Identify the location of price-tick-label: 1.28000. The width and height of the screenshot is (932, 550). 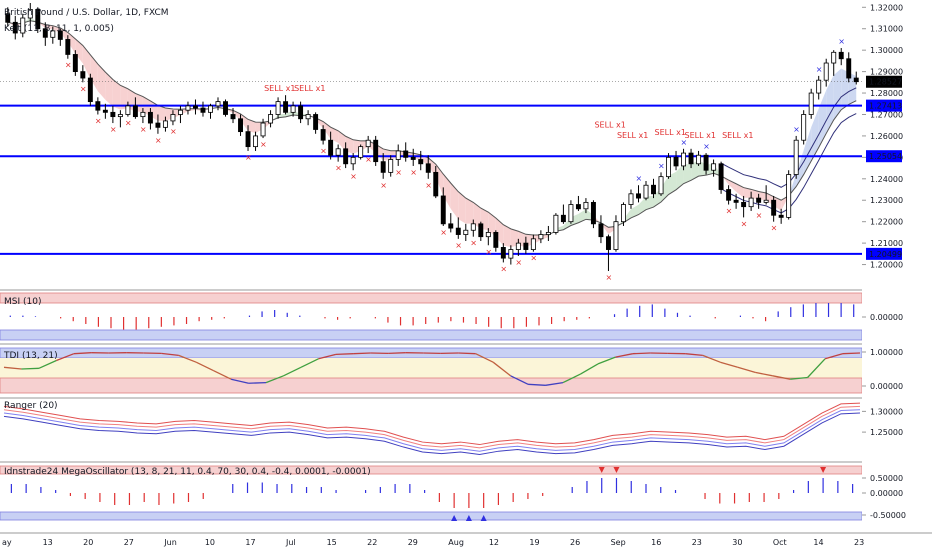
(886, 93).